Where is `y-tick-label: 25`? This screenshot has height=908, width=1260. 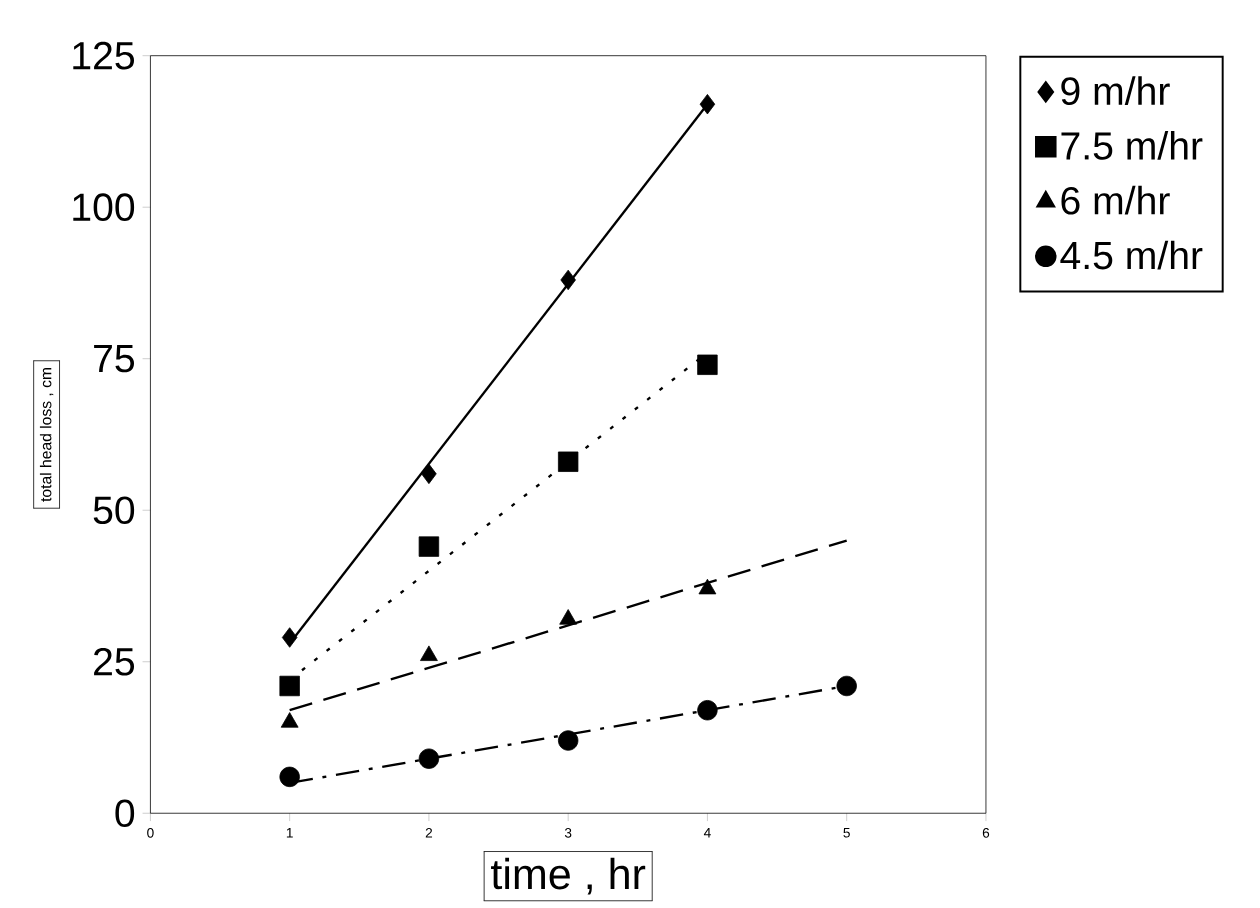
y-tick-label: 25 is located at coordinates (114, 661).